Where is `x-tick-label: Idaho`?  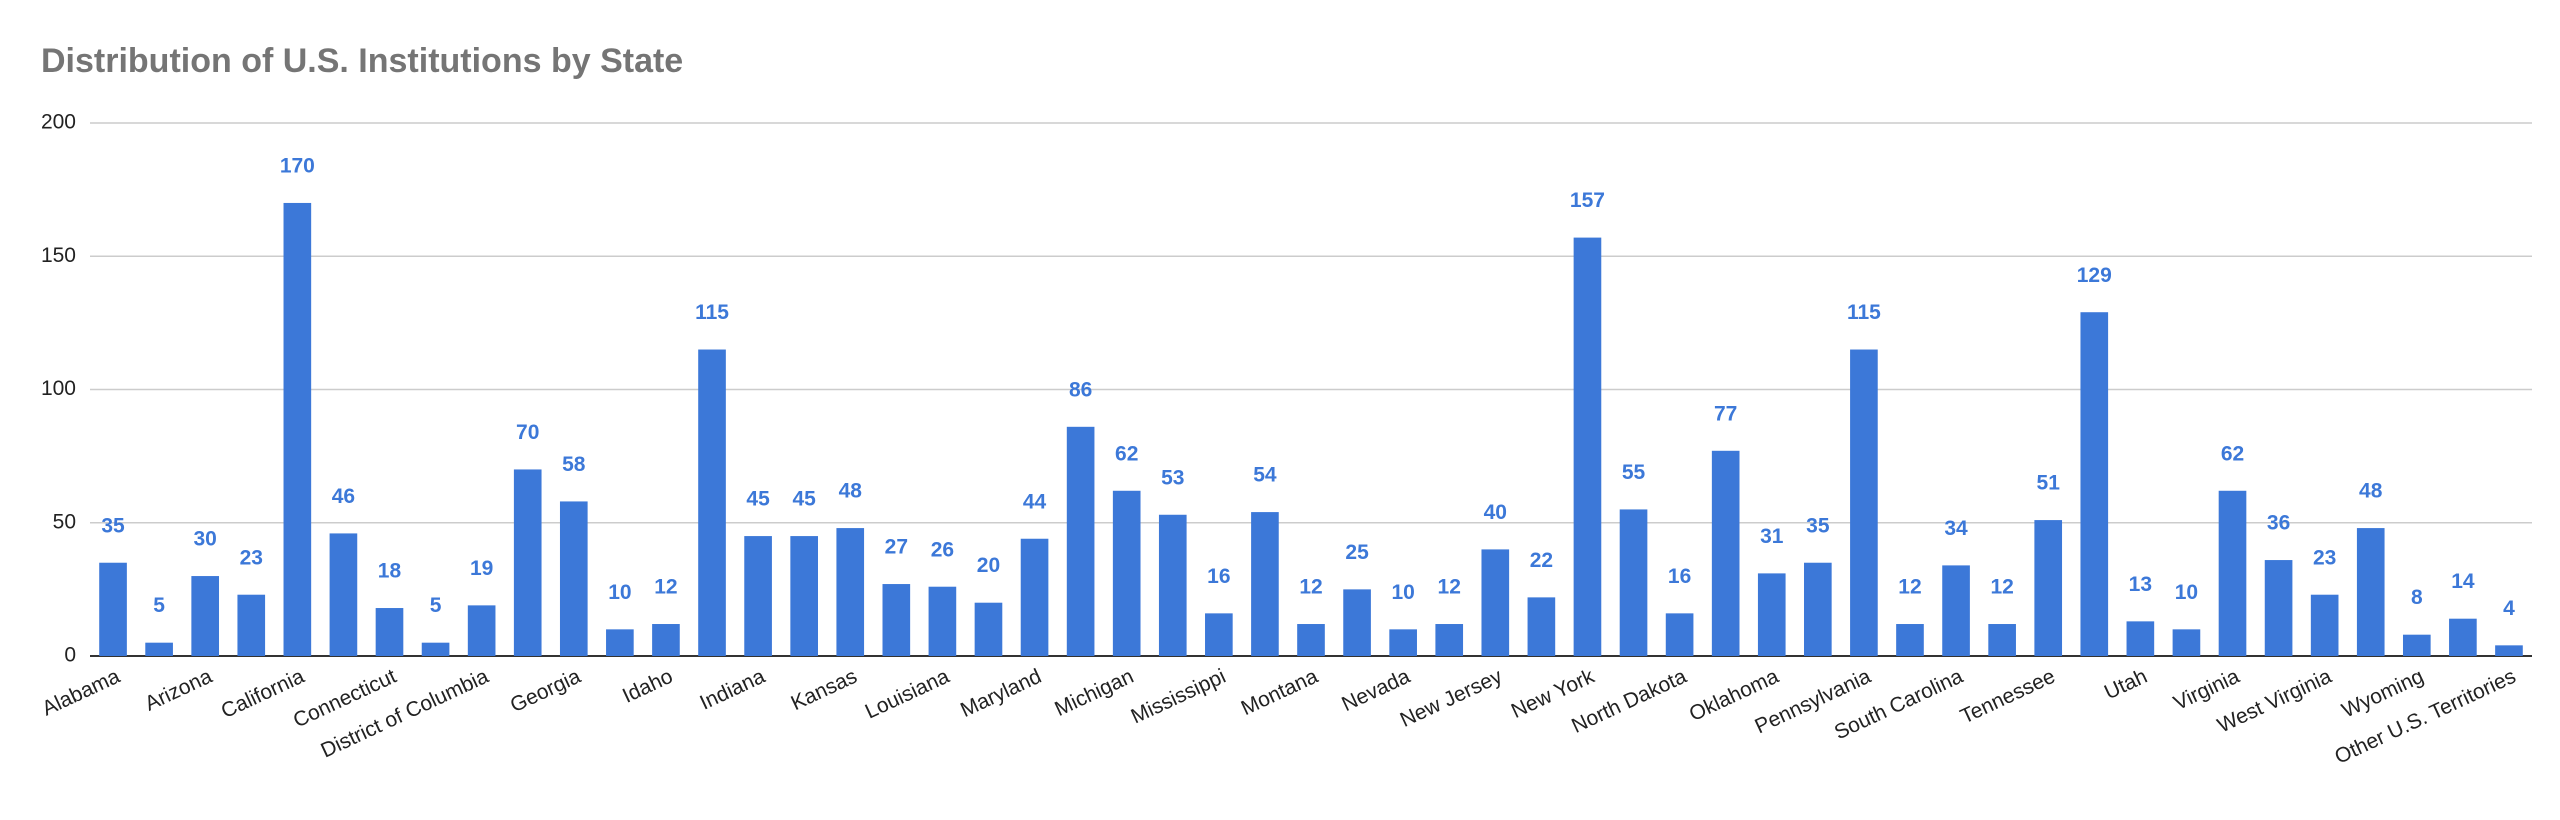 x-tick-label: Idaho is located at coordinates (647, 686).